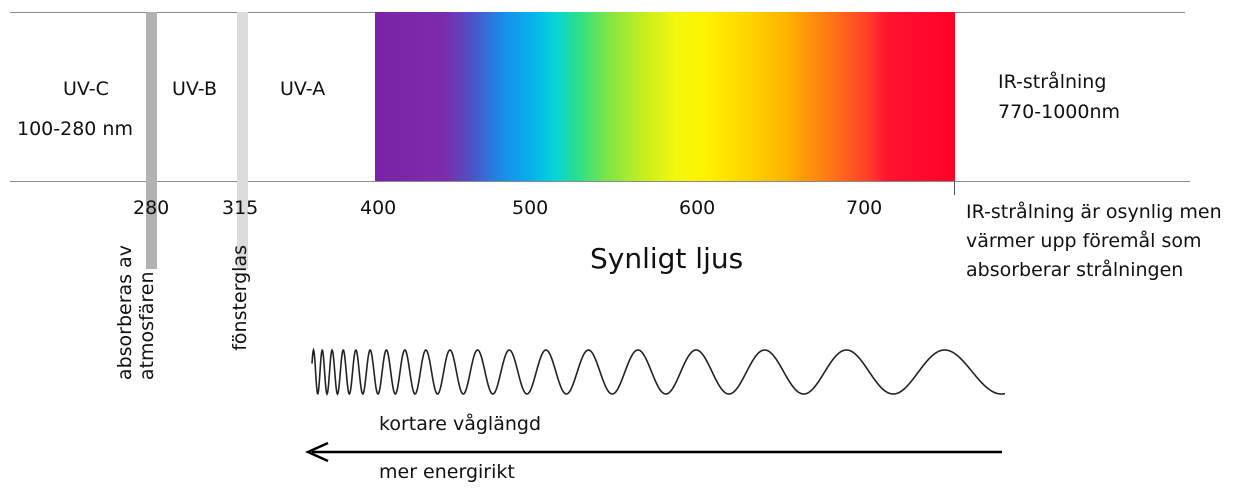 The height and width of the screenshot is (489, 1243). I want to click on uv-280-marker-bar, so click(151, 140).